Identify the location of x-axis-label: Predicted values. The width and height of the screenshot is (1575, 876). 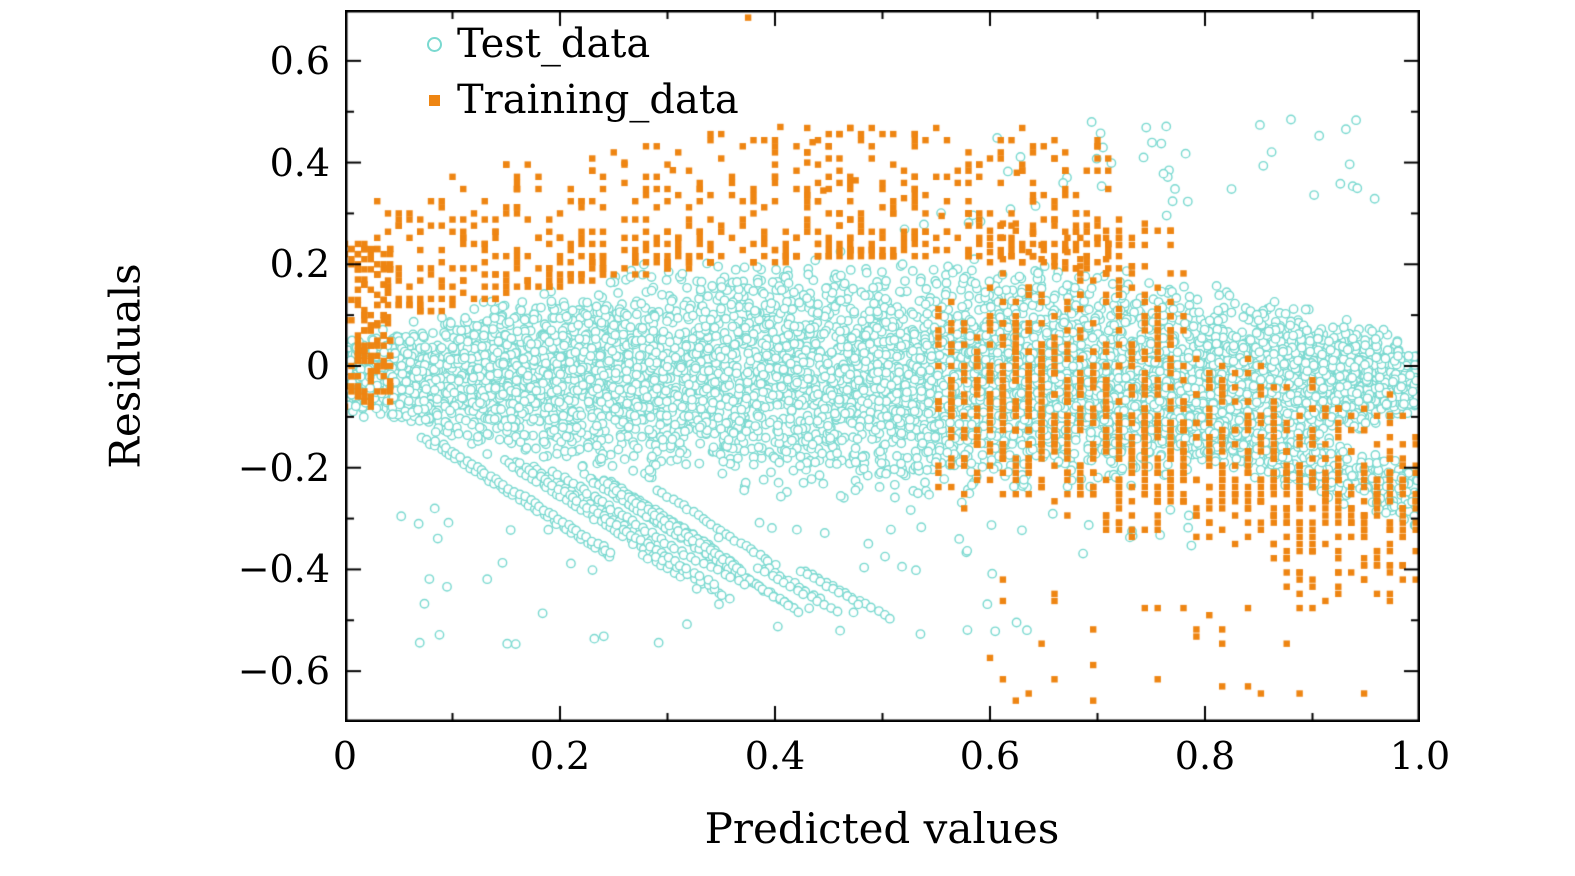
(882, 828).